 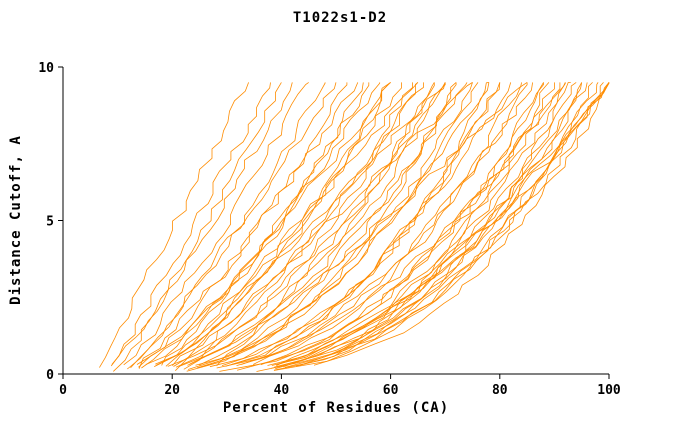 I want to click on x-tick-label: 40, so click(x=282, y=390).